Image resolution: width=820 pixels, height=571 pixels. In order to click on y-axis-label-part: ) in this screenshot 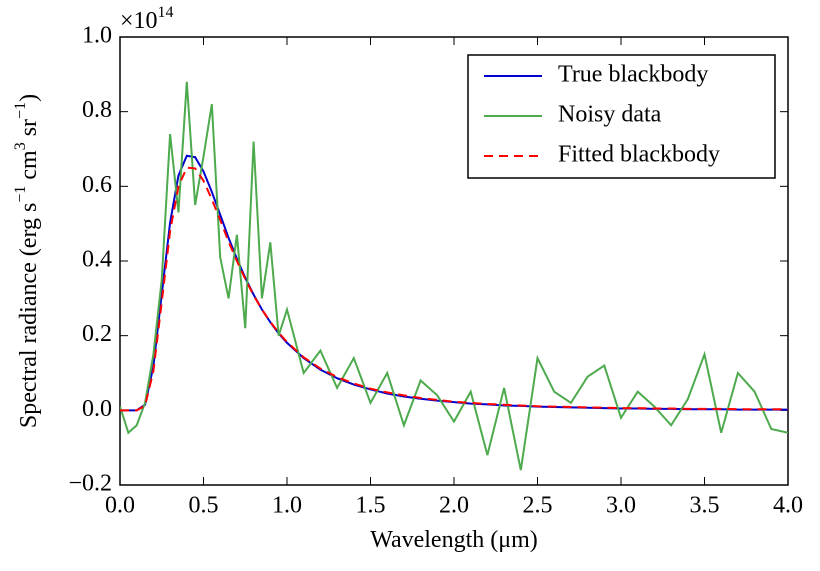, I will do `click(29, 98)`.